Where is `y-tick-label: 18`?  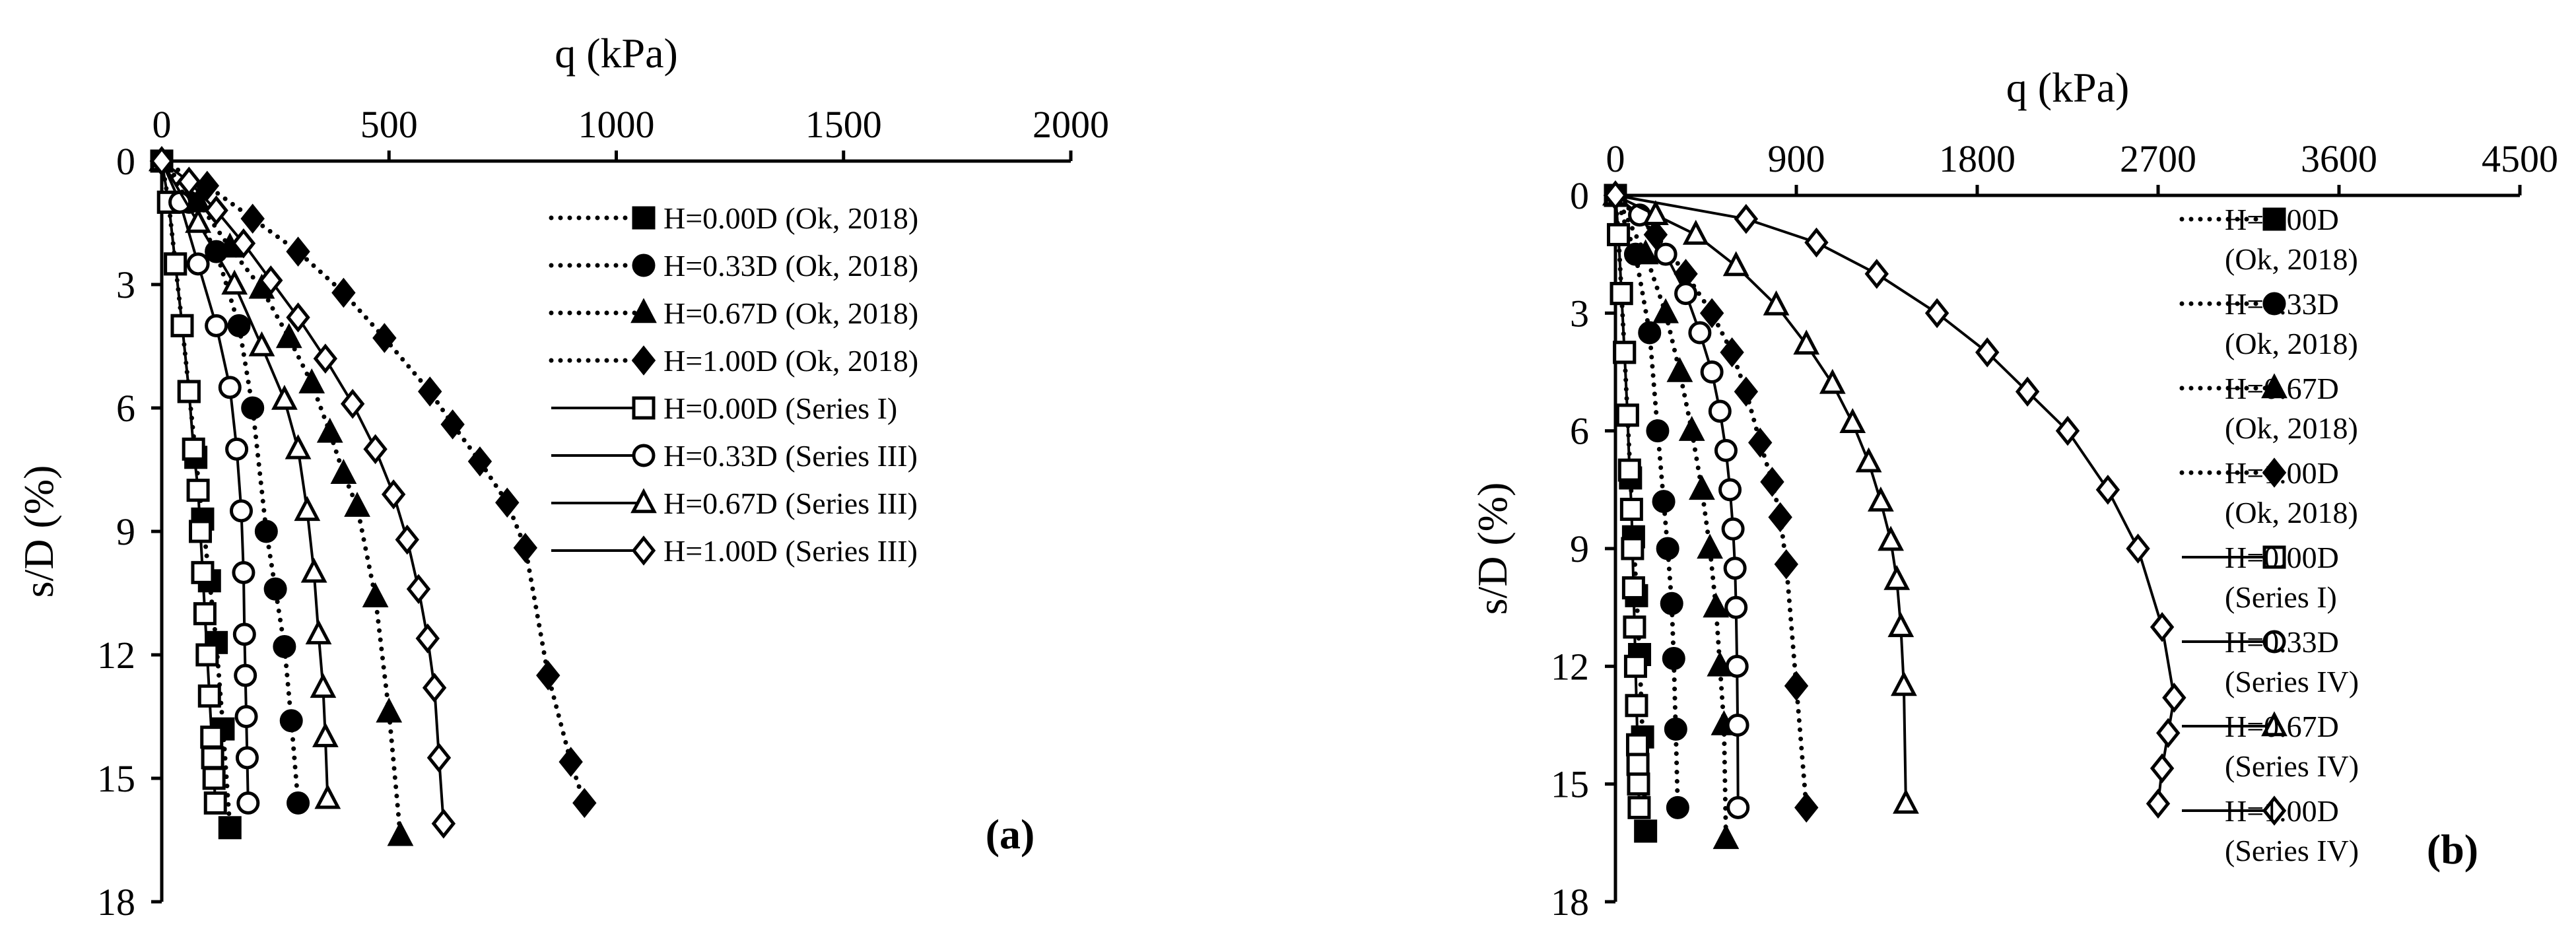
y-tick-label: 18 is located at coordinates (1570, 902).